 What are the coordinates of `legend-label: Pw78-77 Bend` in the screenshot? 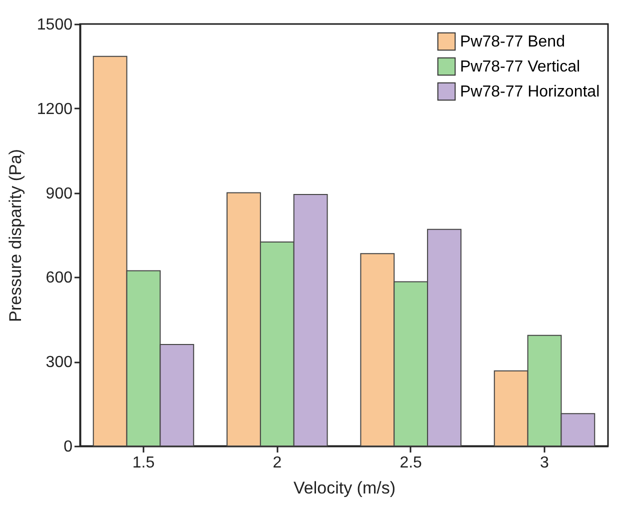 It's located at (512, 42).